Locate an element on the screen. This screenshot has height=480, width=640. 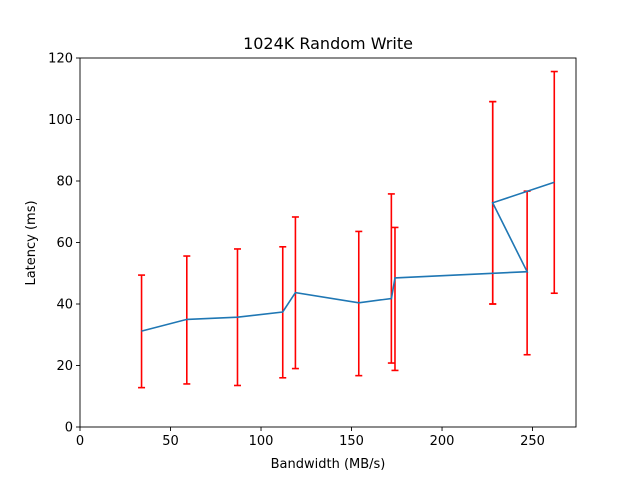
y-tick-label: 60 is located at coordinates (64, 243).